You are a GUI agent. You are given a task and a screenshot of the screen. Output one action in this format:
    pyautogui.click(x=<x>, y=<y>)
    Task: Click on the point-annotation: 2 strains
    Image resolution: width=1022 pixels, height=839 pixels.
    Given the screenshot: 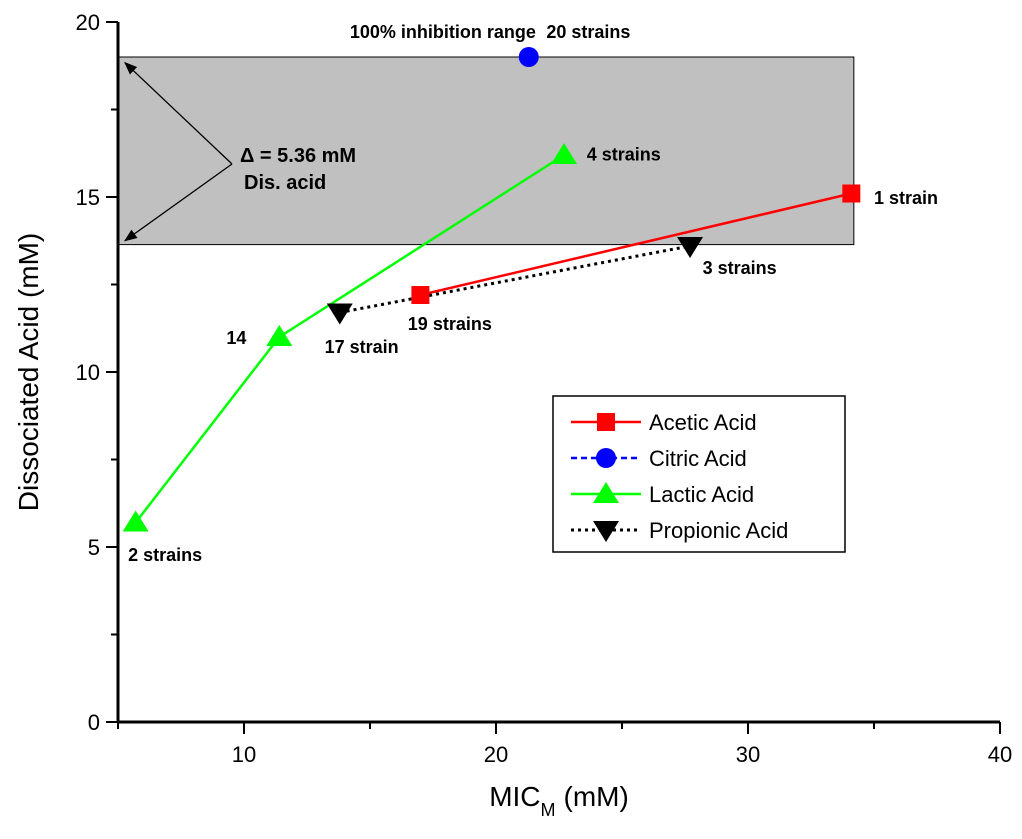 What is the action you would take?
    pyautogui.click(x=165, y=555)
    